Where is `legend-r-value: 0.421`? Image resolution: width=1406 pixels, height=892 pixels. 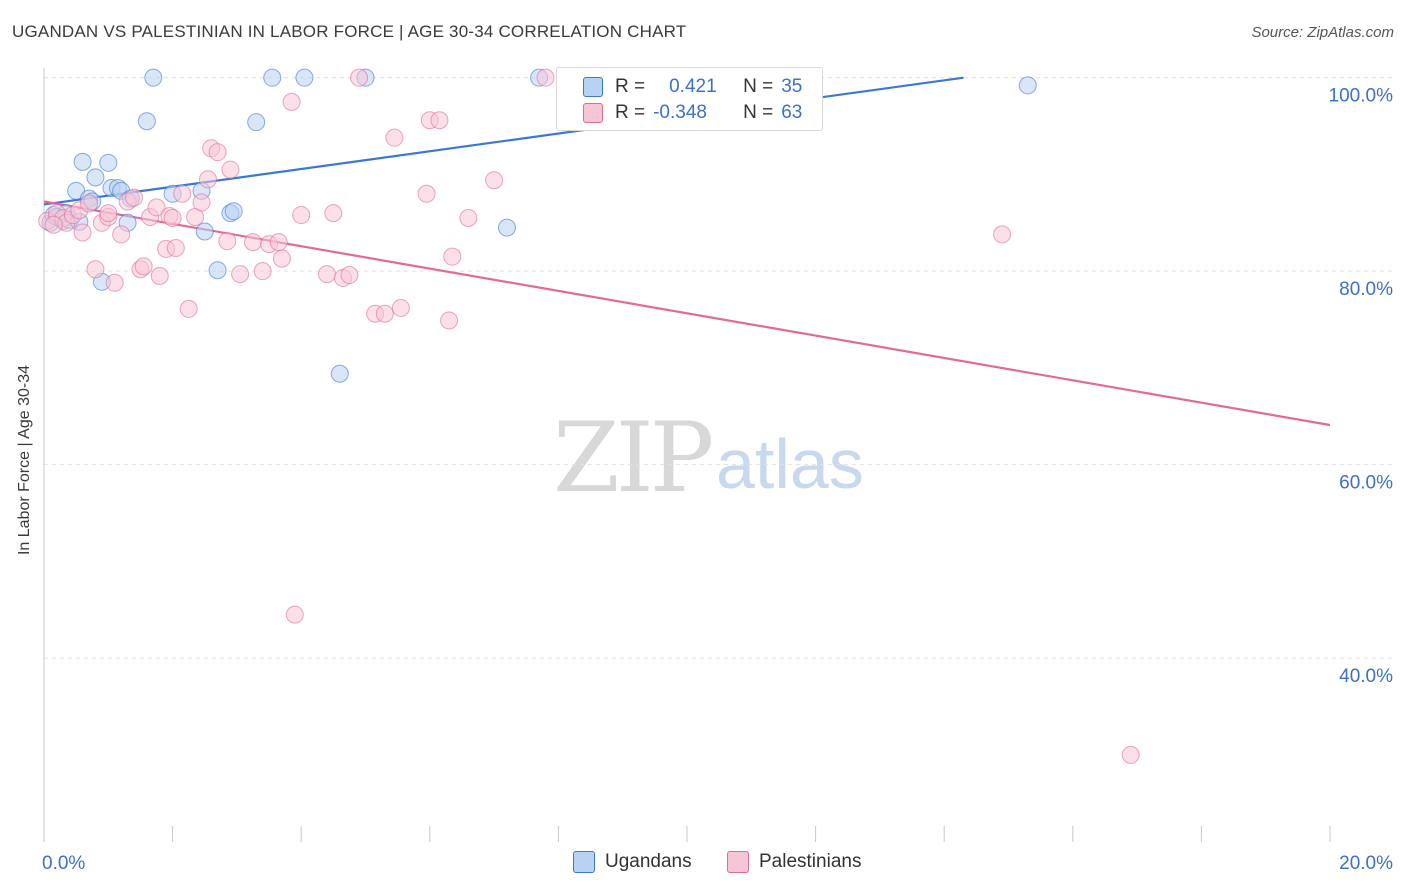
legend-r-value: 0.421 is located at coordinates (693, 86).